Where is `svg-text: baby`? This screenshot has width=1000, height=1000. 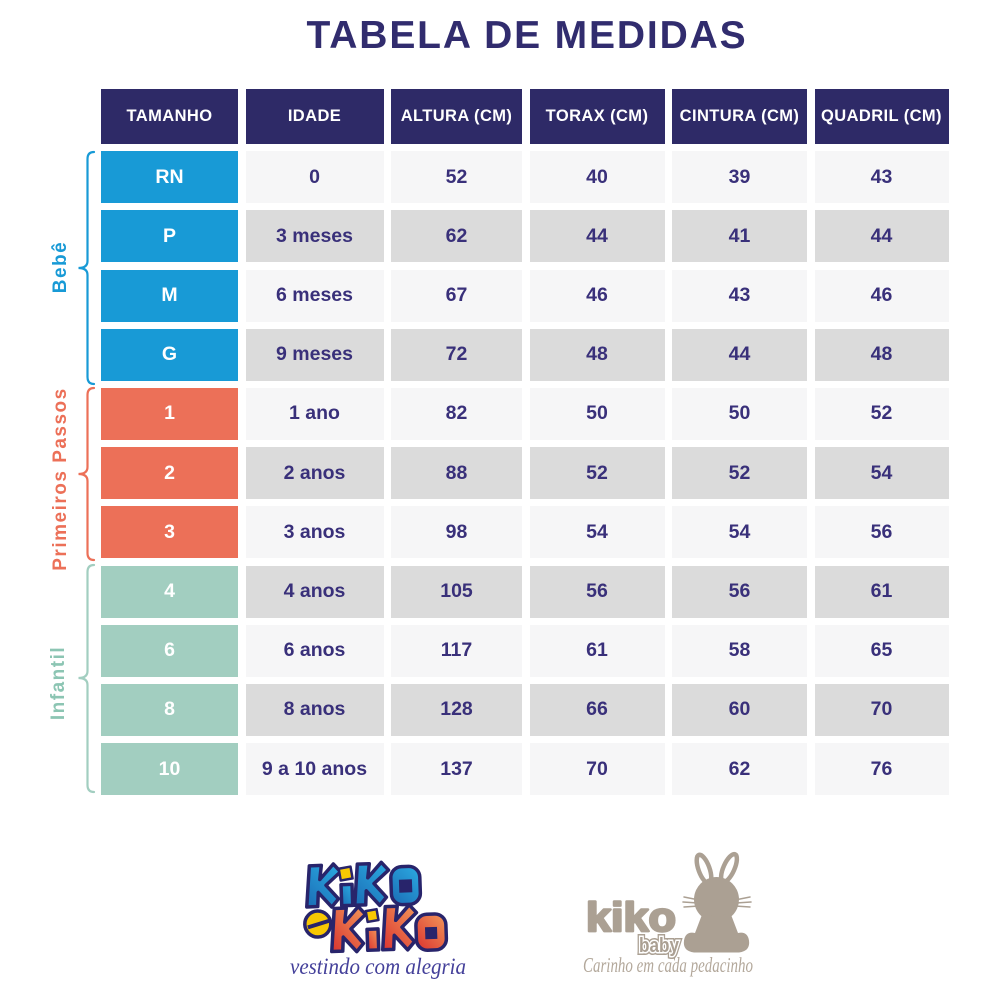 svg-text: baby is located at coordinates (659, 946).